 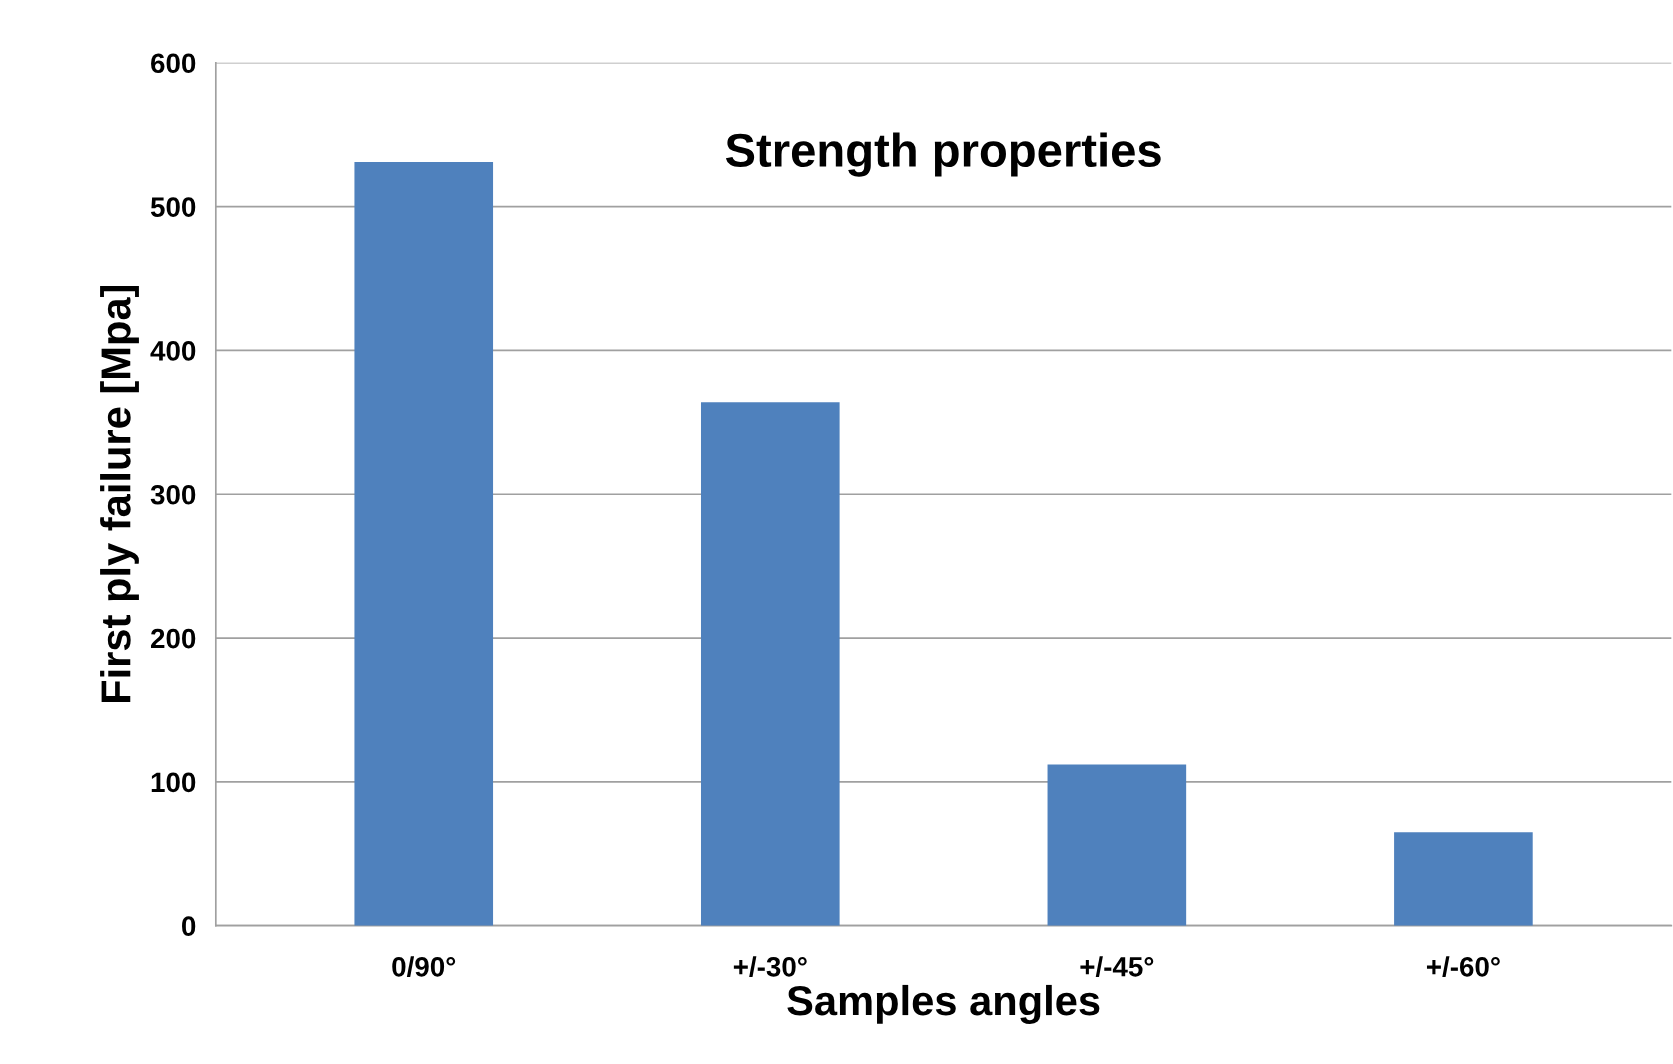 What do you see at coordinates (173, 351) in the screenshot?
I see `y-tick-label: 400` at bounding box center [173, 351].